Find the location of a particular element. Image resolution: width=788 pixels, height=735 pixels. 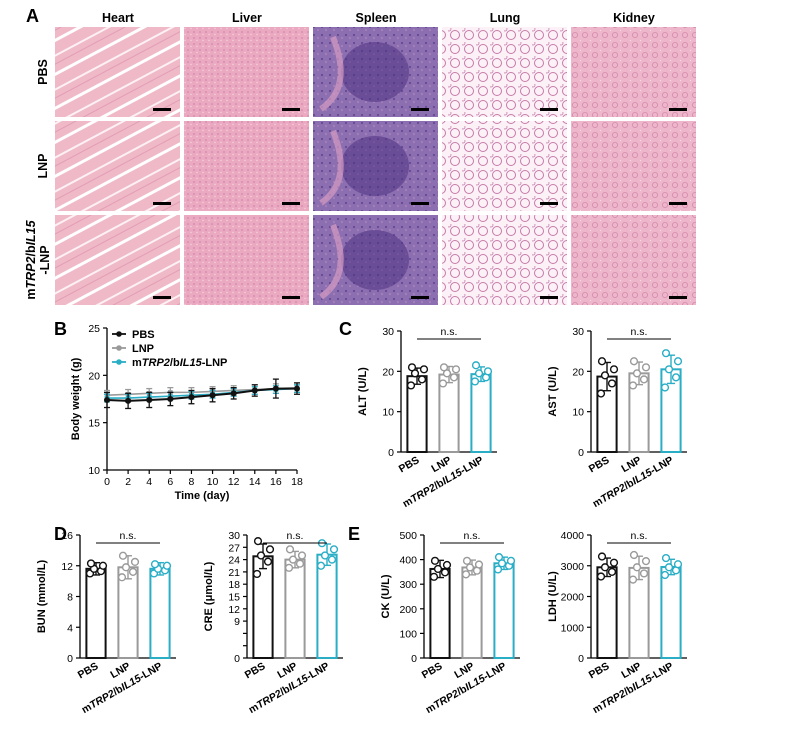

histology-tile-lung-lnp is located at coordinates (504, 166).